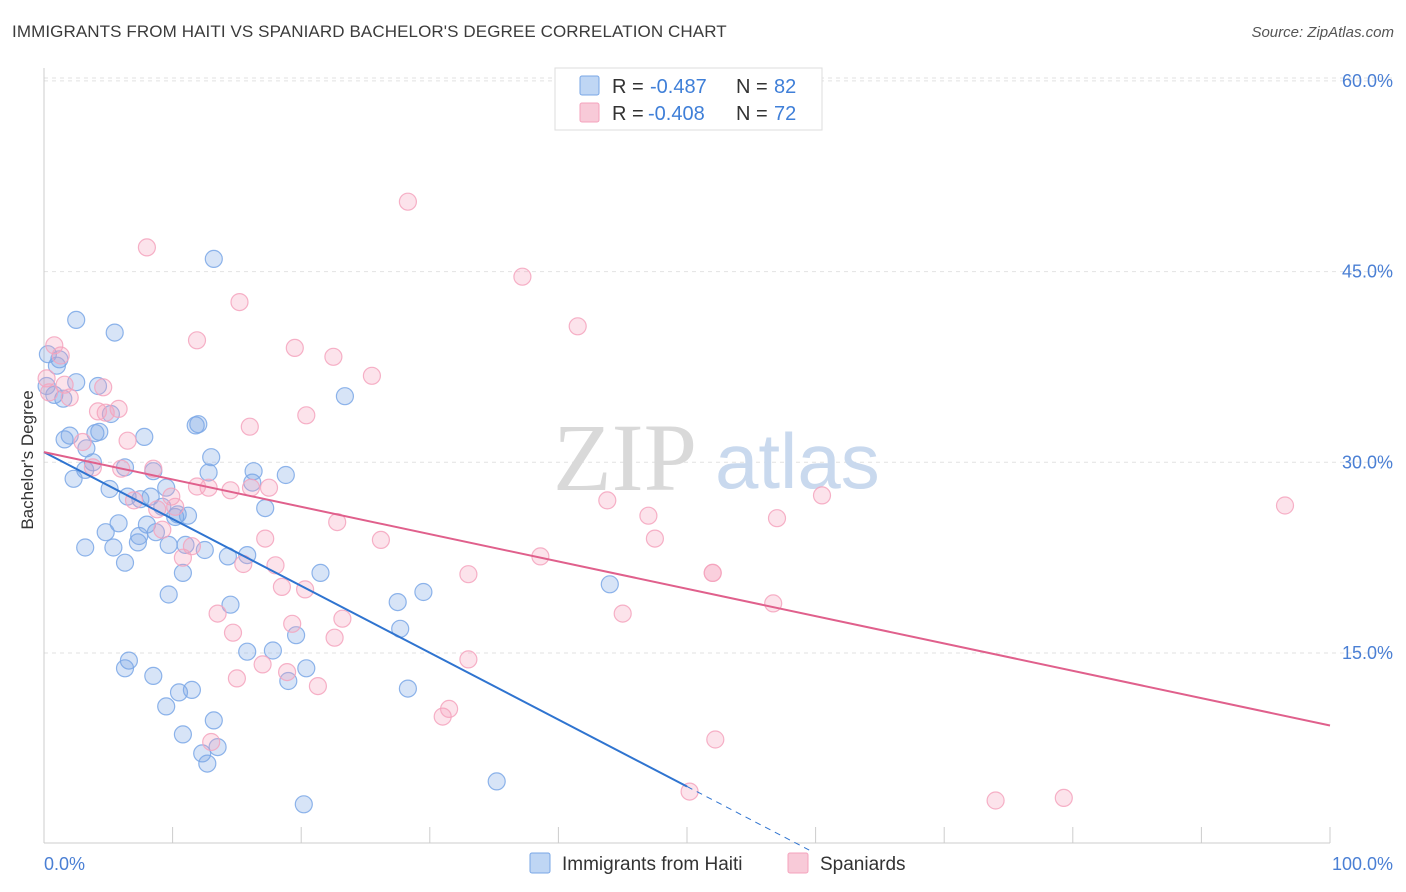 This screenshot has width=1406, height=892. Describe the element at coordinates (652, 864) in the screenshot. I see `series-label-haiti: Immigrants from Haiti` at that location.